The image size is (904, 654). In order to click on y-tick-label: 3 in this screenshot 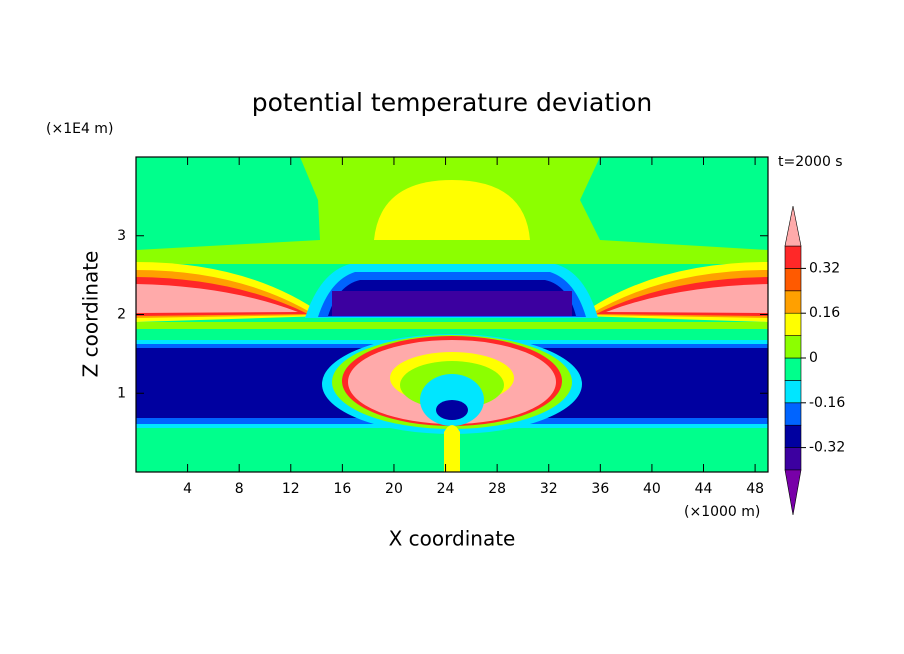, I will do `click(121, 236)`.